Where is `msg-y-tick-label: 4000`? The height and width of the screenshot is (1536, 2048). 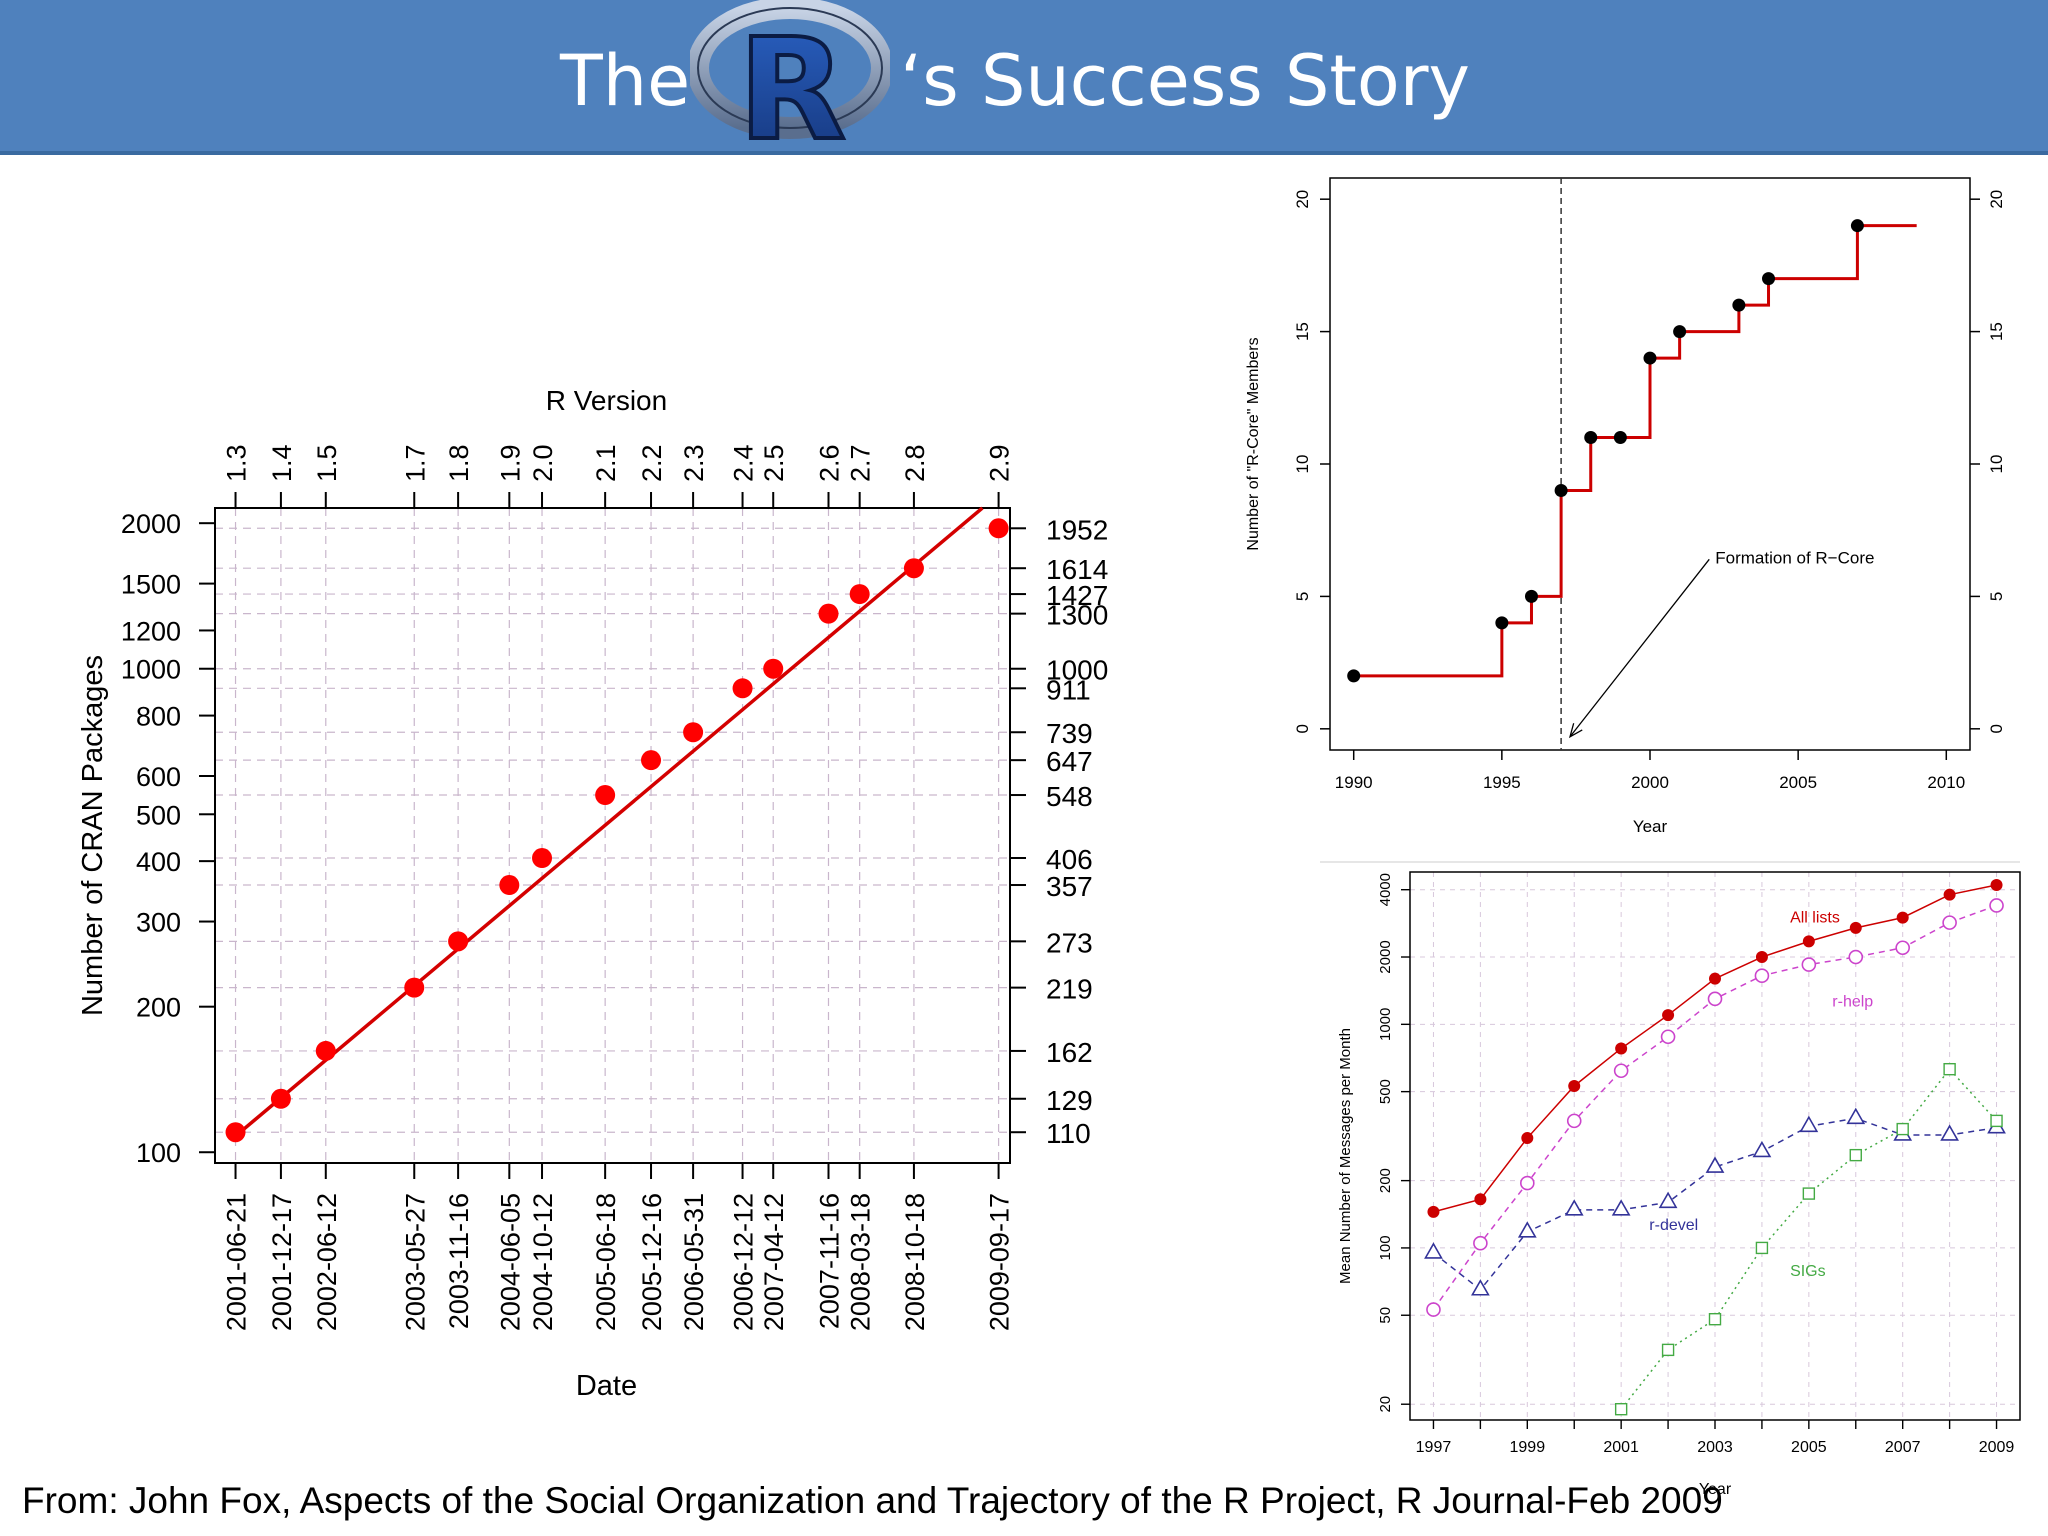 msg-y-tick-label: 4000 is located at coordinates (1385, 889).